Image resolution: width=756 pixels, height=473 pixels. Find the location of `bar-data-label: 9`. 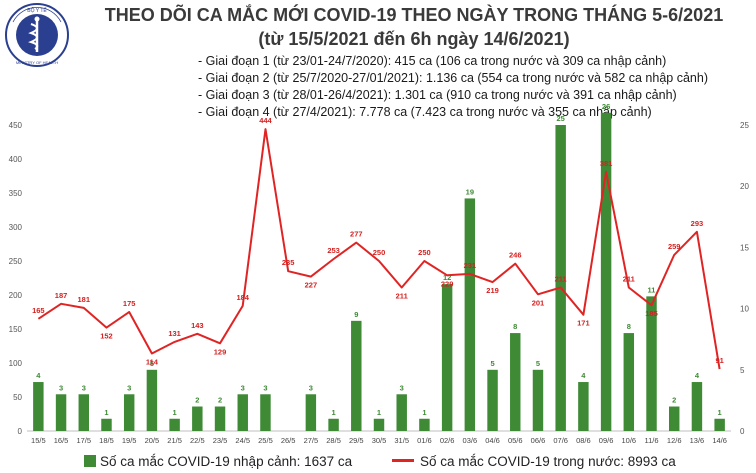

bar-data-label: 9 is located at coordinates (356, 314).